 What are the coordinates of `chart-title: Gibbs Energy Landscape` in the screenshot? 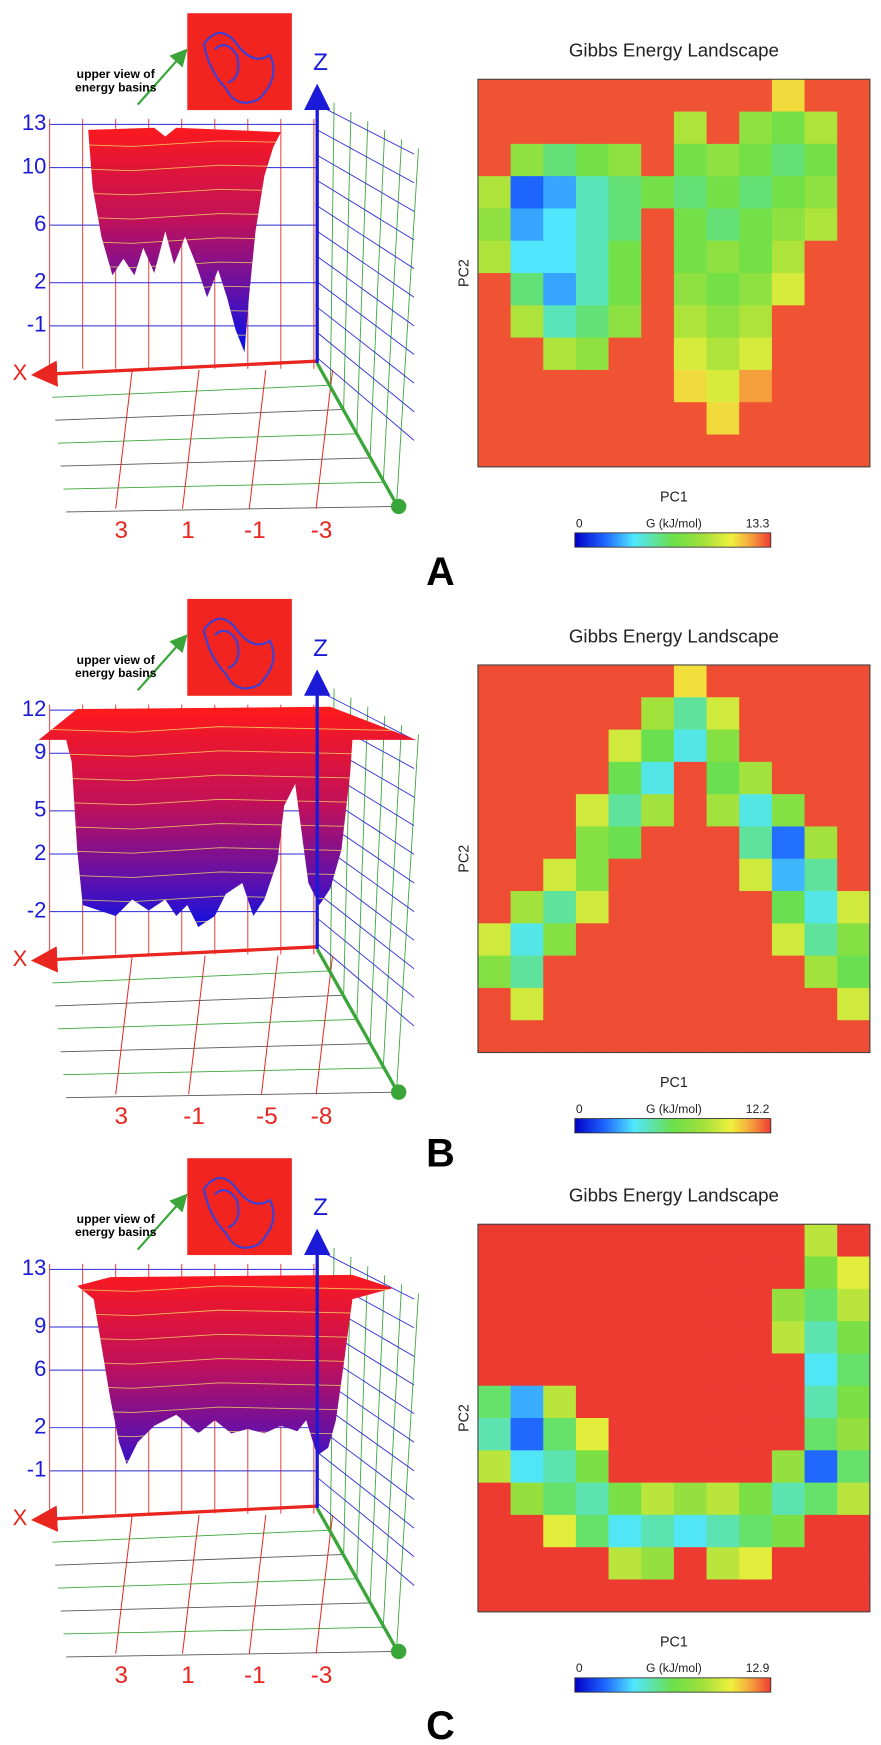 It's located at (674, 50).